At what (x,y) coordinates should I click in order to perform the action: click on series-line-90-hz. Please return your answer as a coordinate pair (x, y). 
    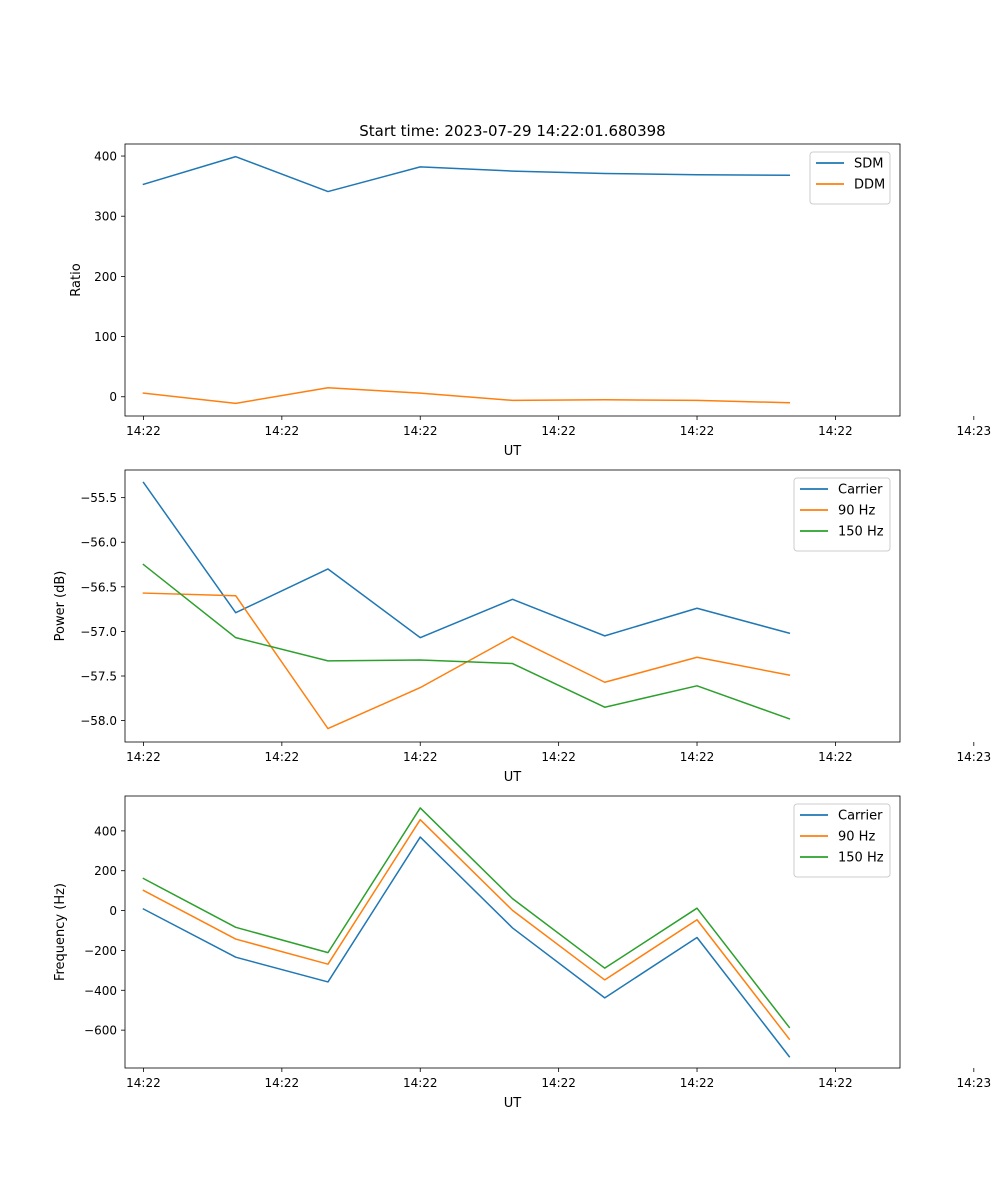
    Looking at the image, I should click on (466, 929).